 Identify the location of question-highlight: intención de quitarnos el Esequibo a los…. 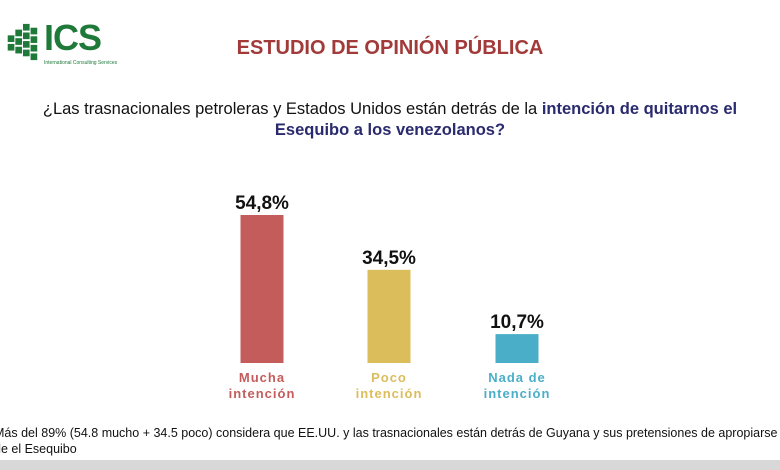
(506, 119).